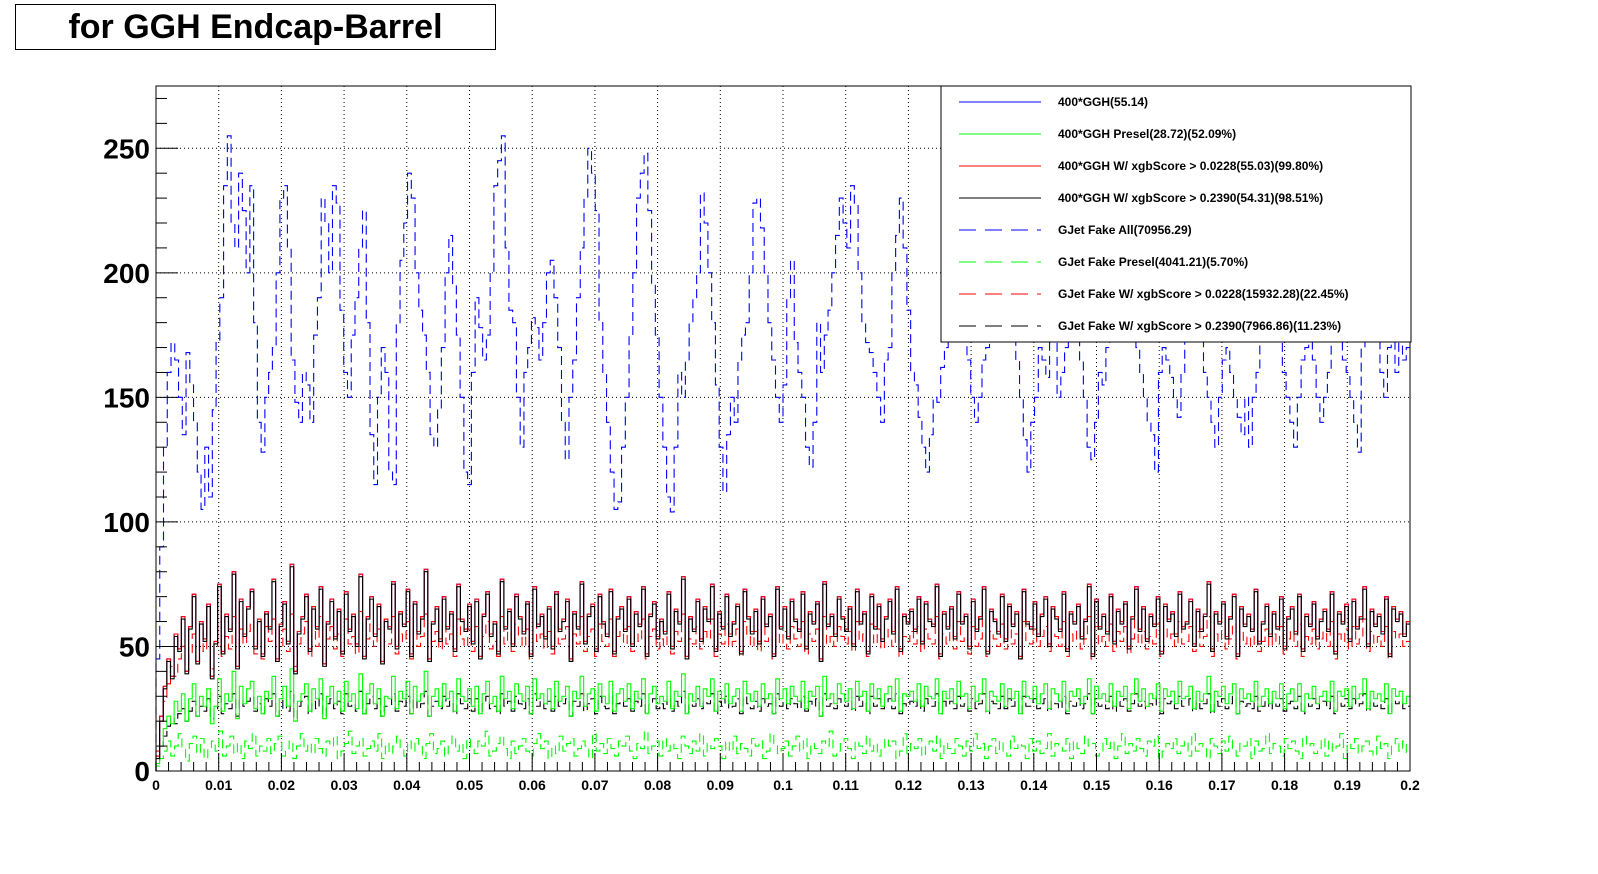 Image resolution: width=1598 pixels, height=874 pixels. Describe the element at coordinates (281, 785) in the screenshot. I see `x-tick-label: 0.02` at that location.